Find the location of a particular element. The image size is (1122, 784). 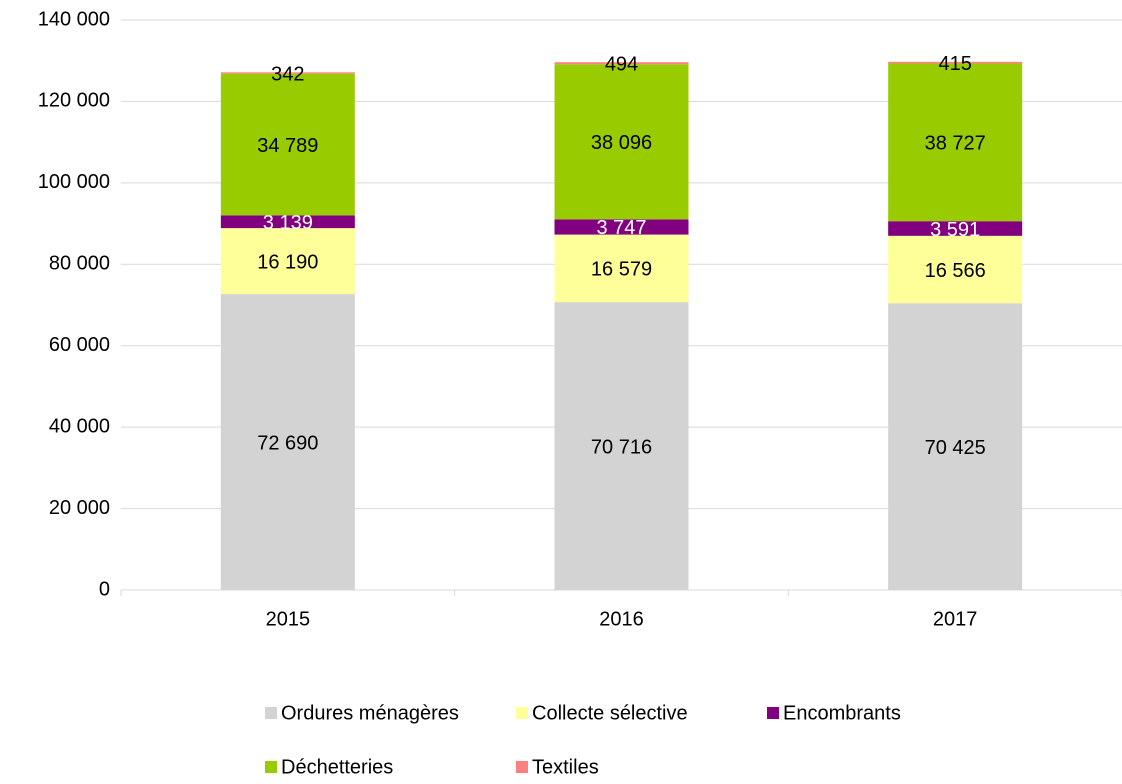

data-label: 34 789 is located at coordinates (287, 146).